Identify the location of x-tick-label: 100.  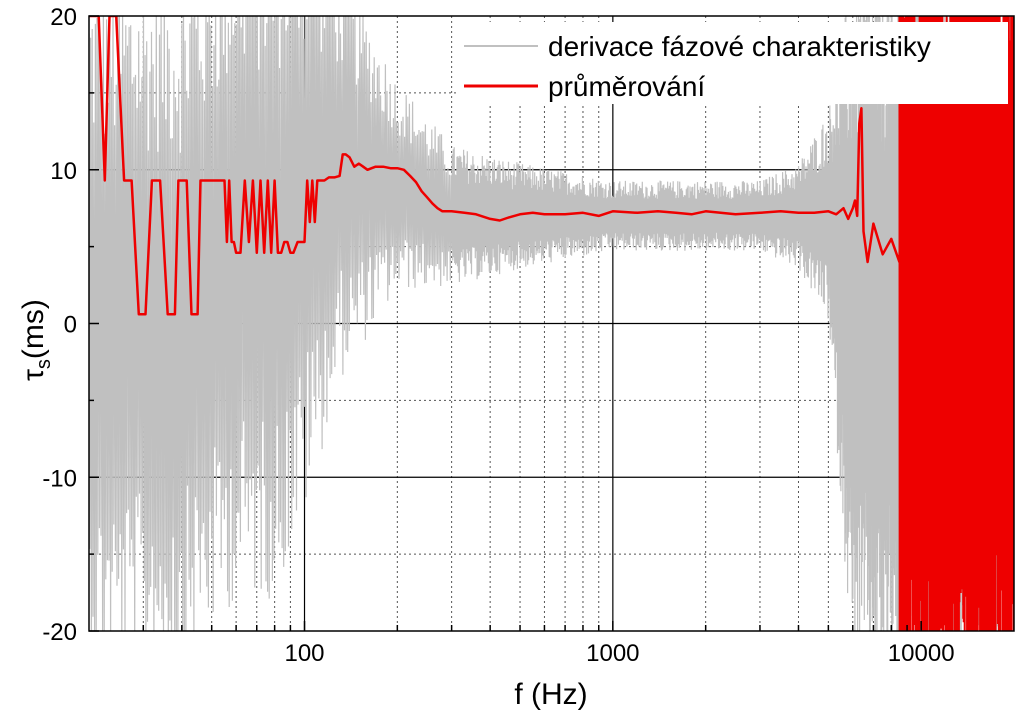
(304, 653).